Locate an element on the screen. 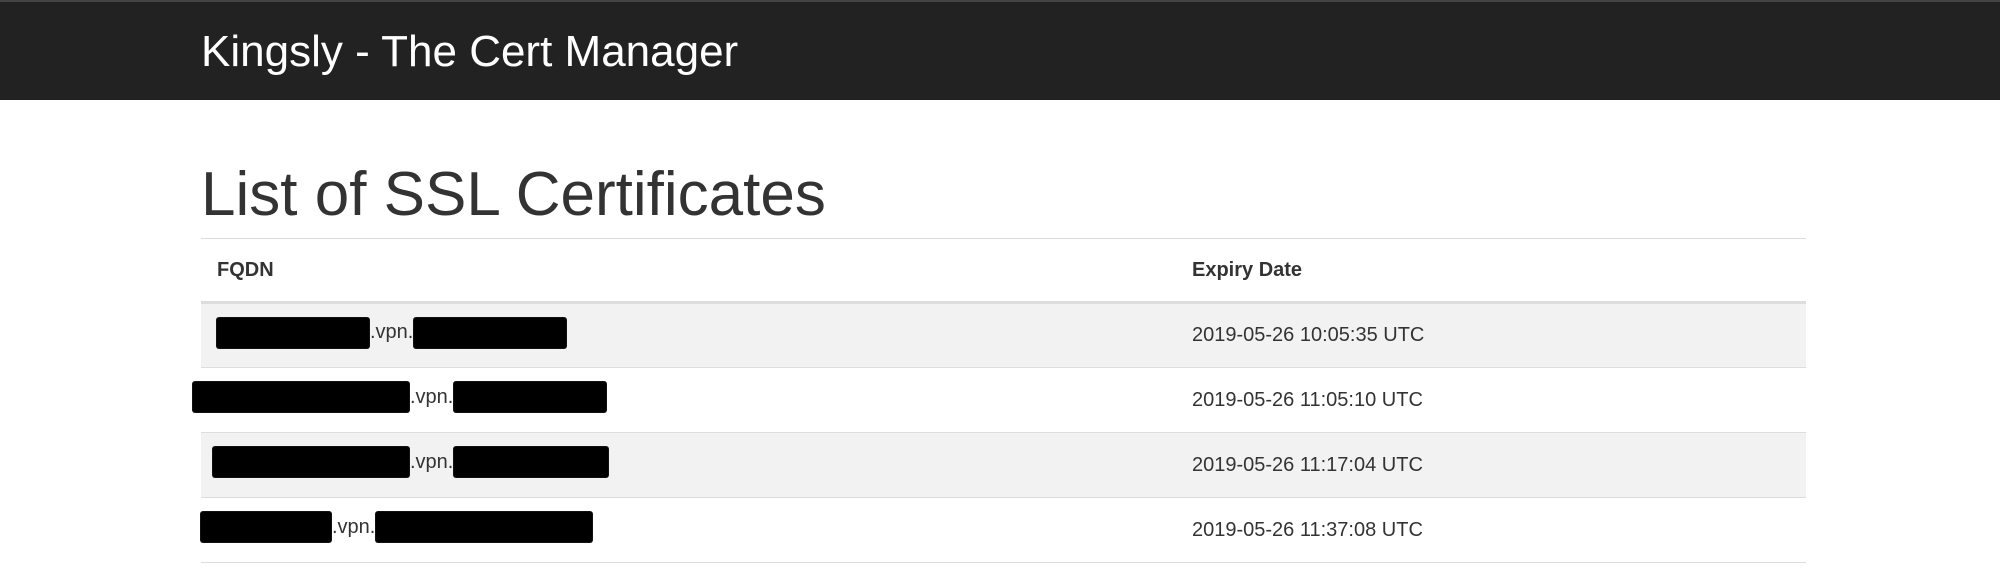  expiry-date: 2019-05-26 11:05:10 UTC is located at coordinates (1307, 399).